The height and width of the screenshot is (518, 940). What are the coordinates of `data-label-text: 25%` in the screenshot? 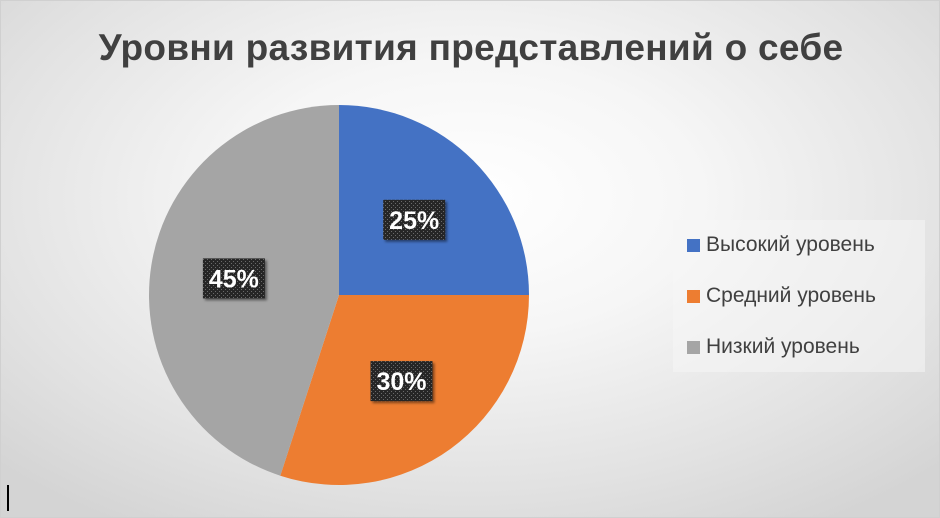 It's located at (414, 221).